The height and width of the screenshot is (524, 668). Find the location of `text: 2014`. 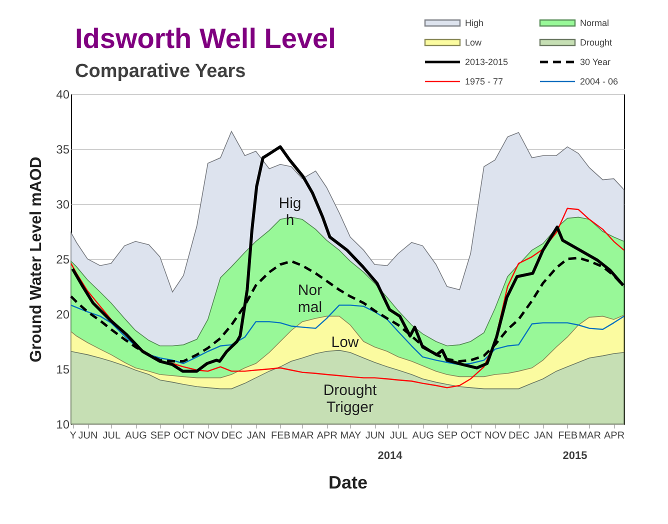

text: 2014 is located at coordinates (391, 456).